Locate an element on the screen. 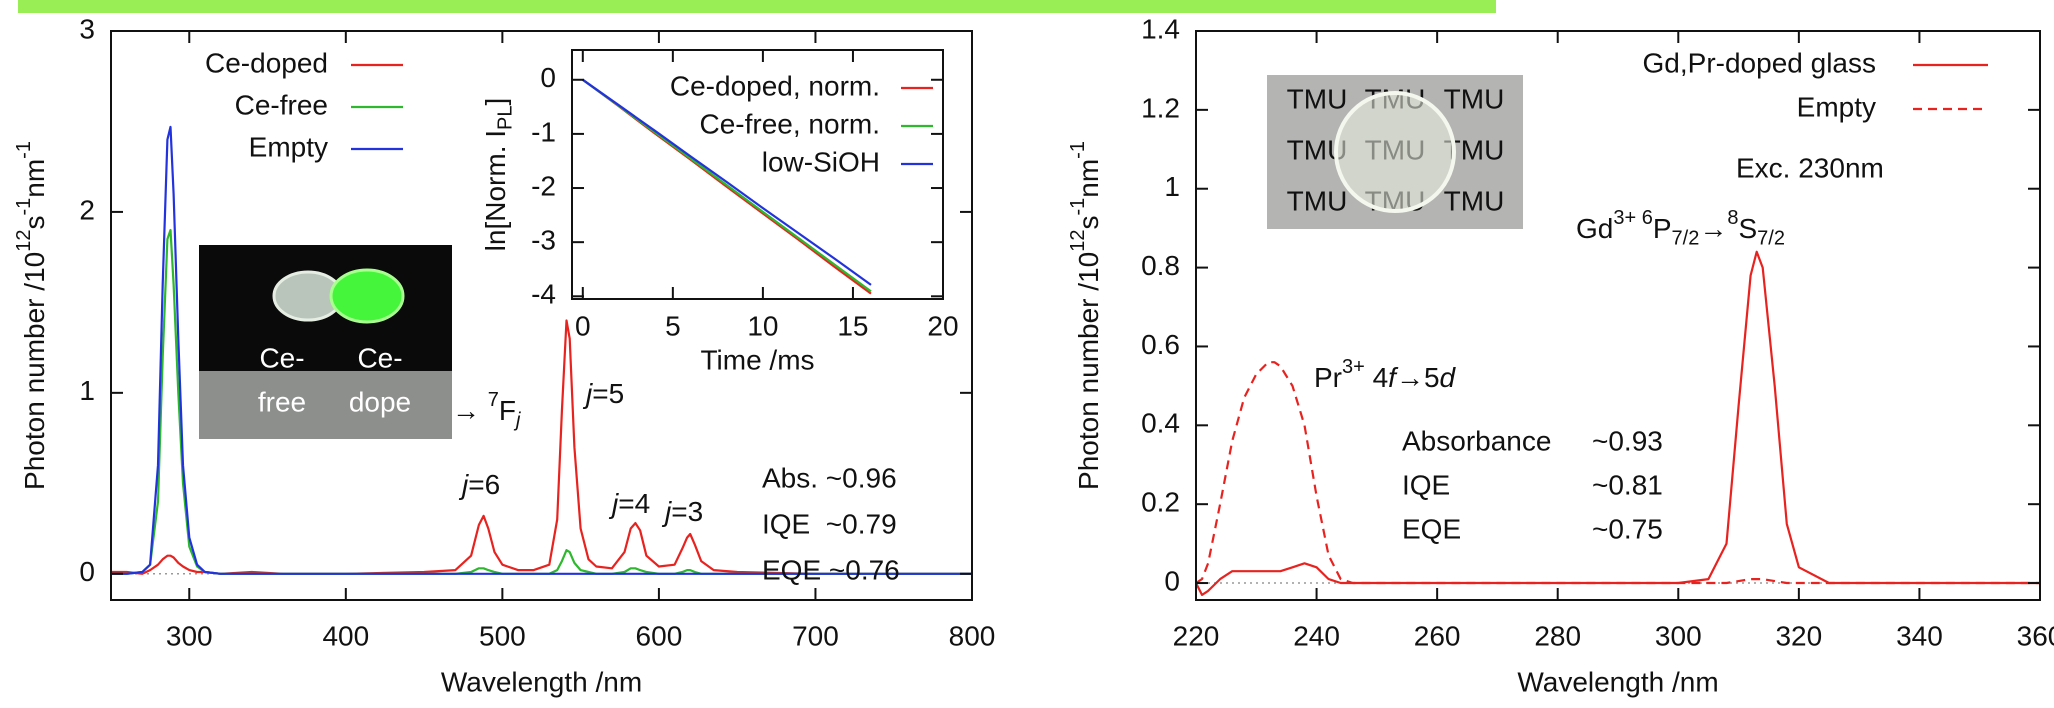 This screenshot has width=2054, height=708. annotation: j=5 is located at coordinates (603, 393).